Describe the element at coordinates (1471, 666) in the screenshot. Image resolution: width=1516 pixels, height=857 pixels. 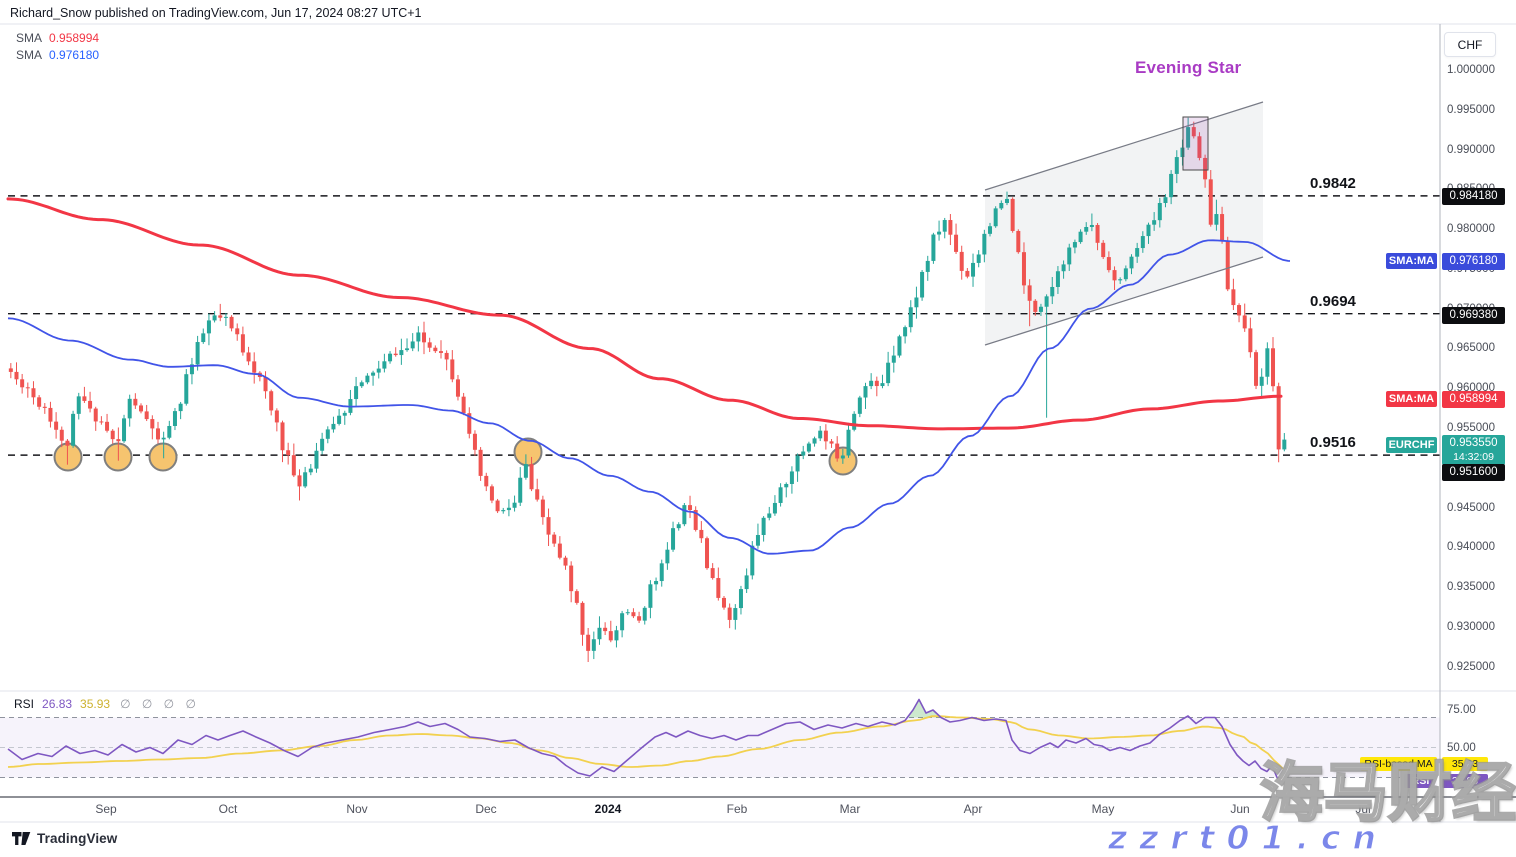
I see `price-tick-0.925000: 0.925000` at that location.